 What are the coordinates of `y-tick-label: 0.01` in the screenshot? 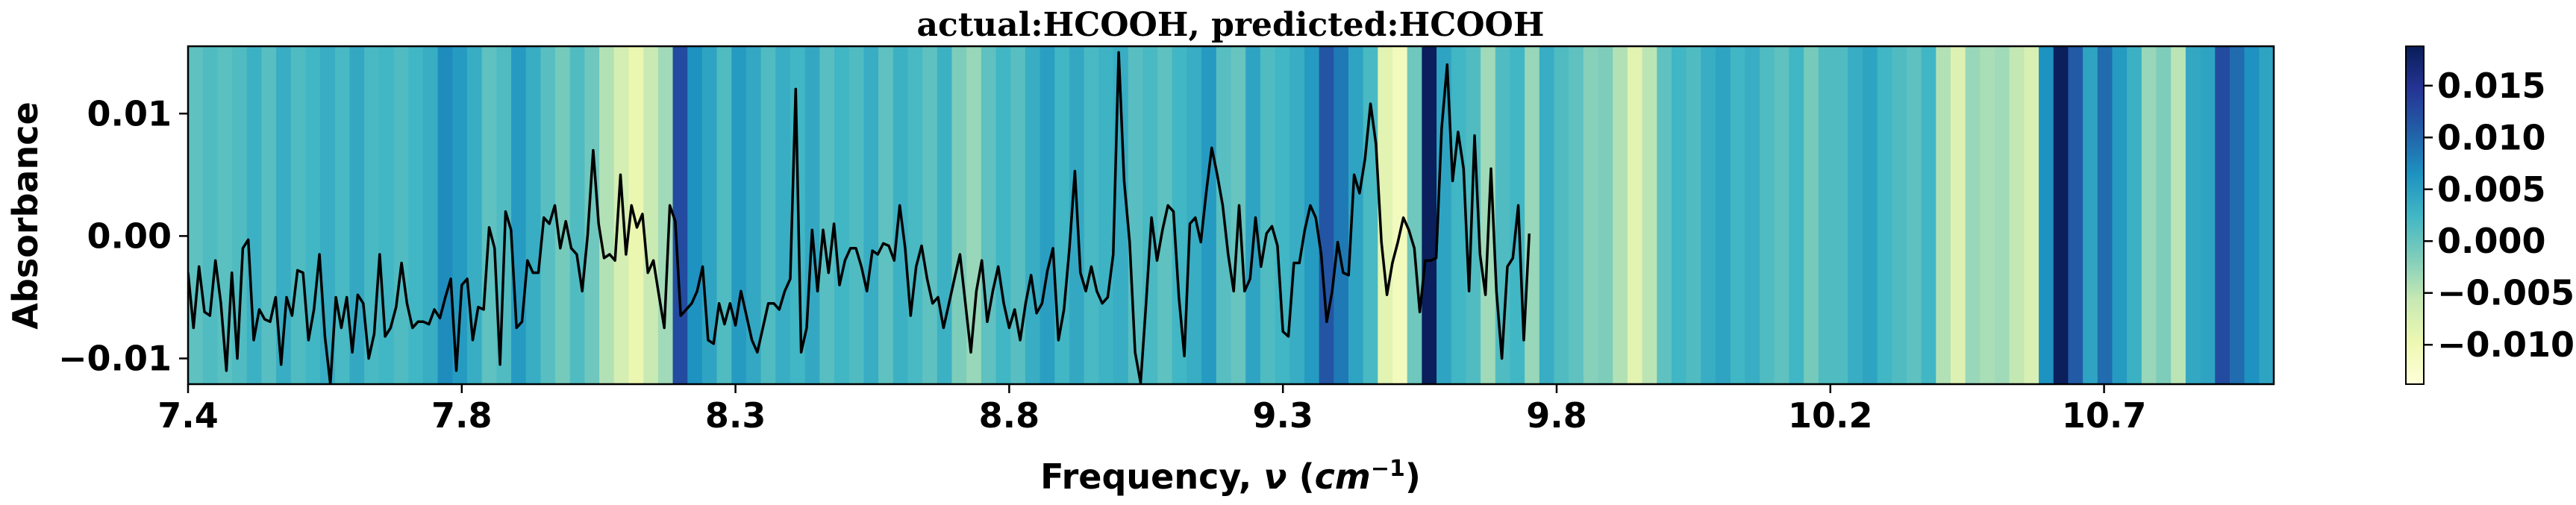 It's located at (129, 114).